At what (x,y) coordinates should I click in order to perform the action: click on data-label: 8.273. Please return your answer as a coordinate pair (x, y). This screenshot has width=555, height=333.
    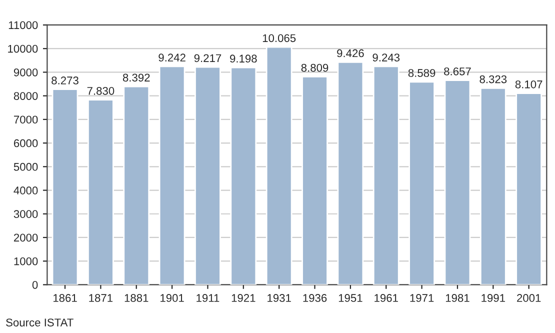
    Looking at the image, I should click on (65, 80).